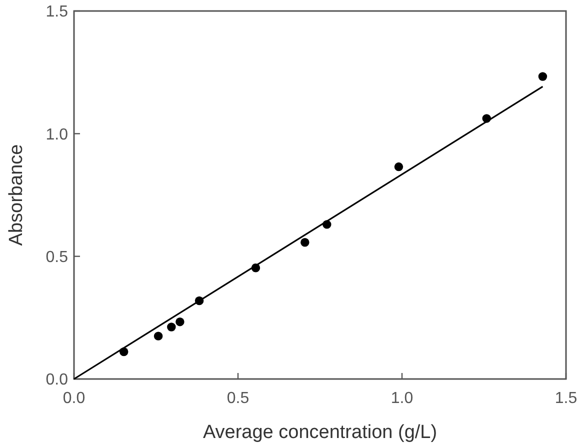 The image size is (578, 448). What do you see at coordinates (402, 398) in the screenshot?
I see `x-tick-label: 1.0` at bounding box center [402, 398].